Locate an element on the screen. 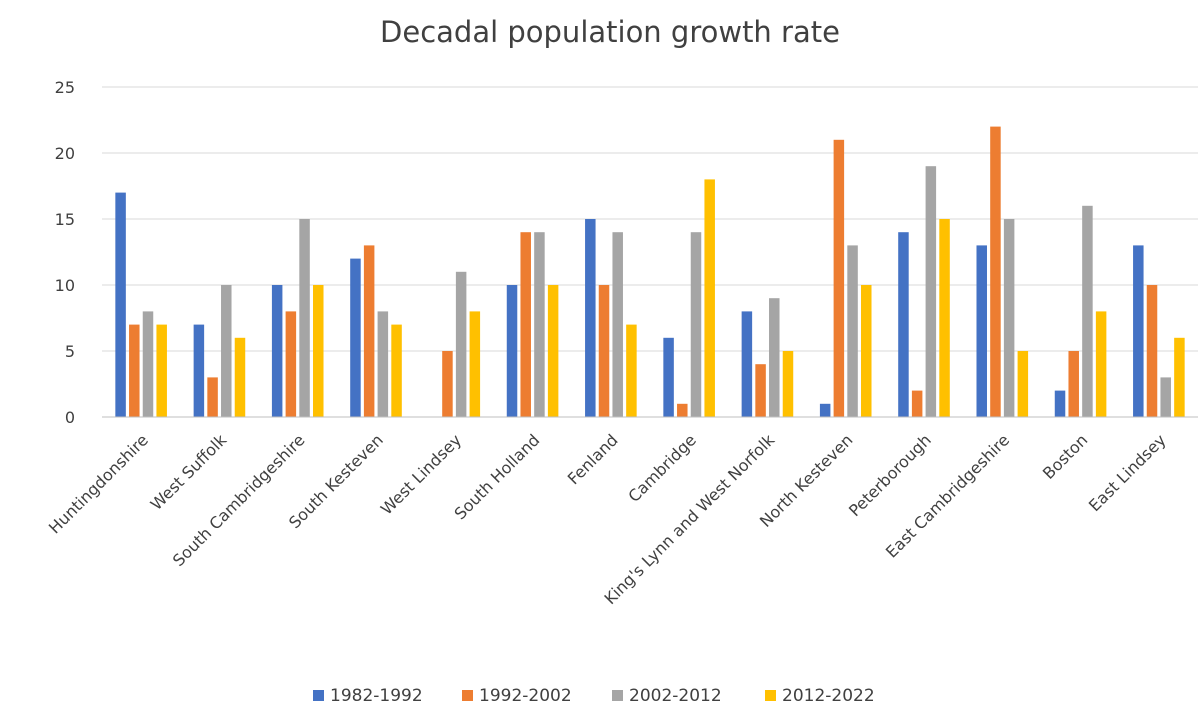 This screenshot has height=717, width=1198. bar-1982-1992-boston is located at coordinates (1060, 403).